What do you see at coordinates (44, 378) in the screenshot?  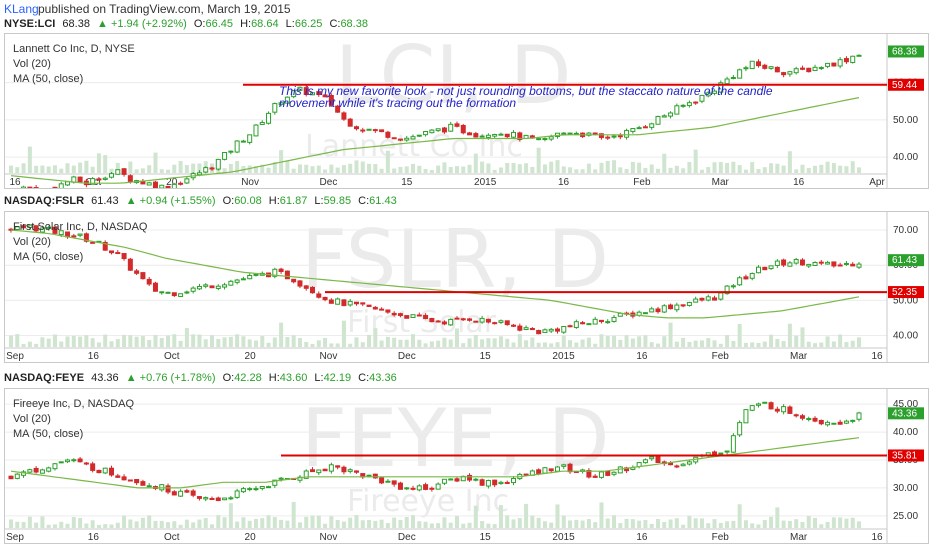 I see `symbol-label: NASDAQ:FEYE` at bounding box center [44, 378].